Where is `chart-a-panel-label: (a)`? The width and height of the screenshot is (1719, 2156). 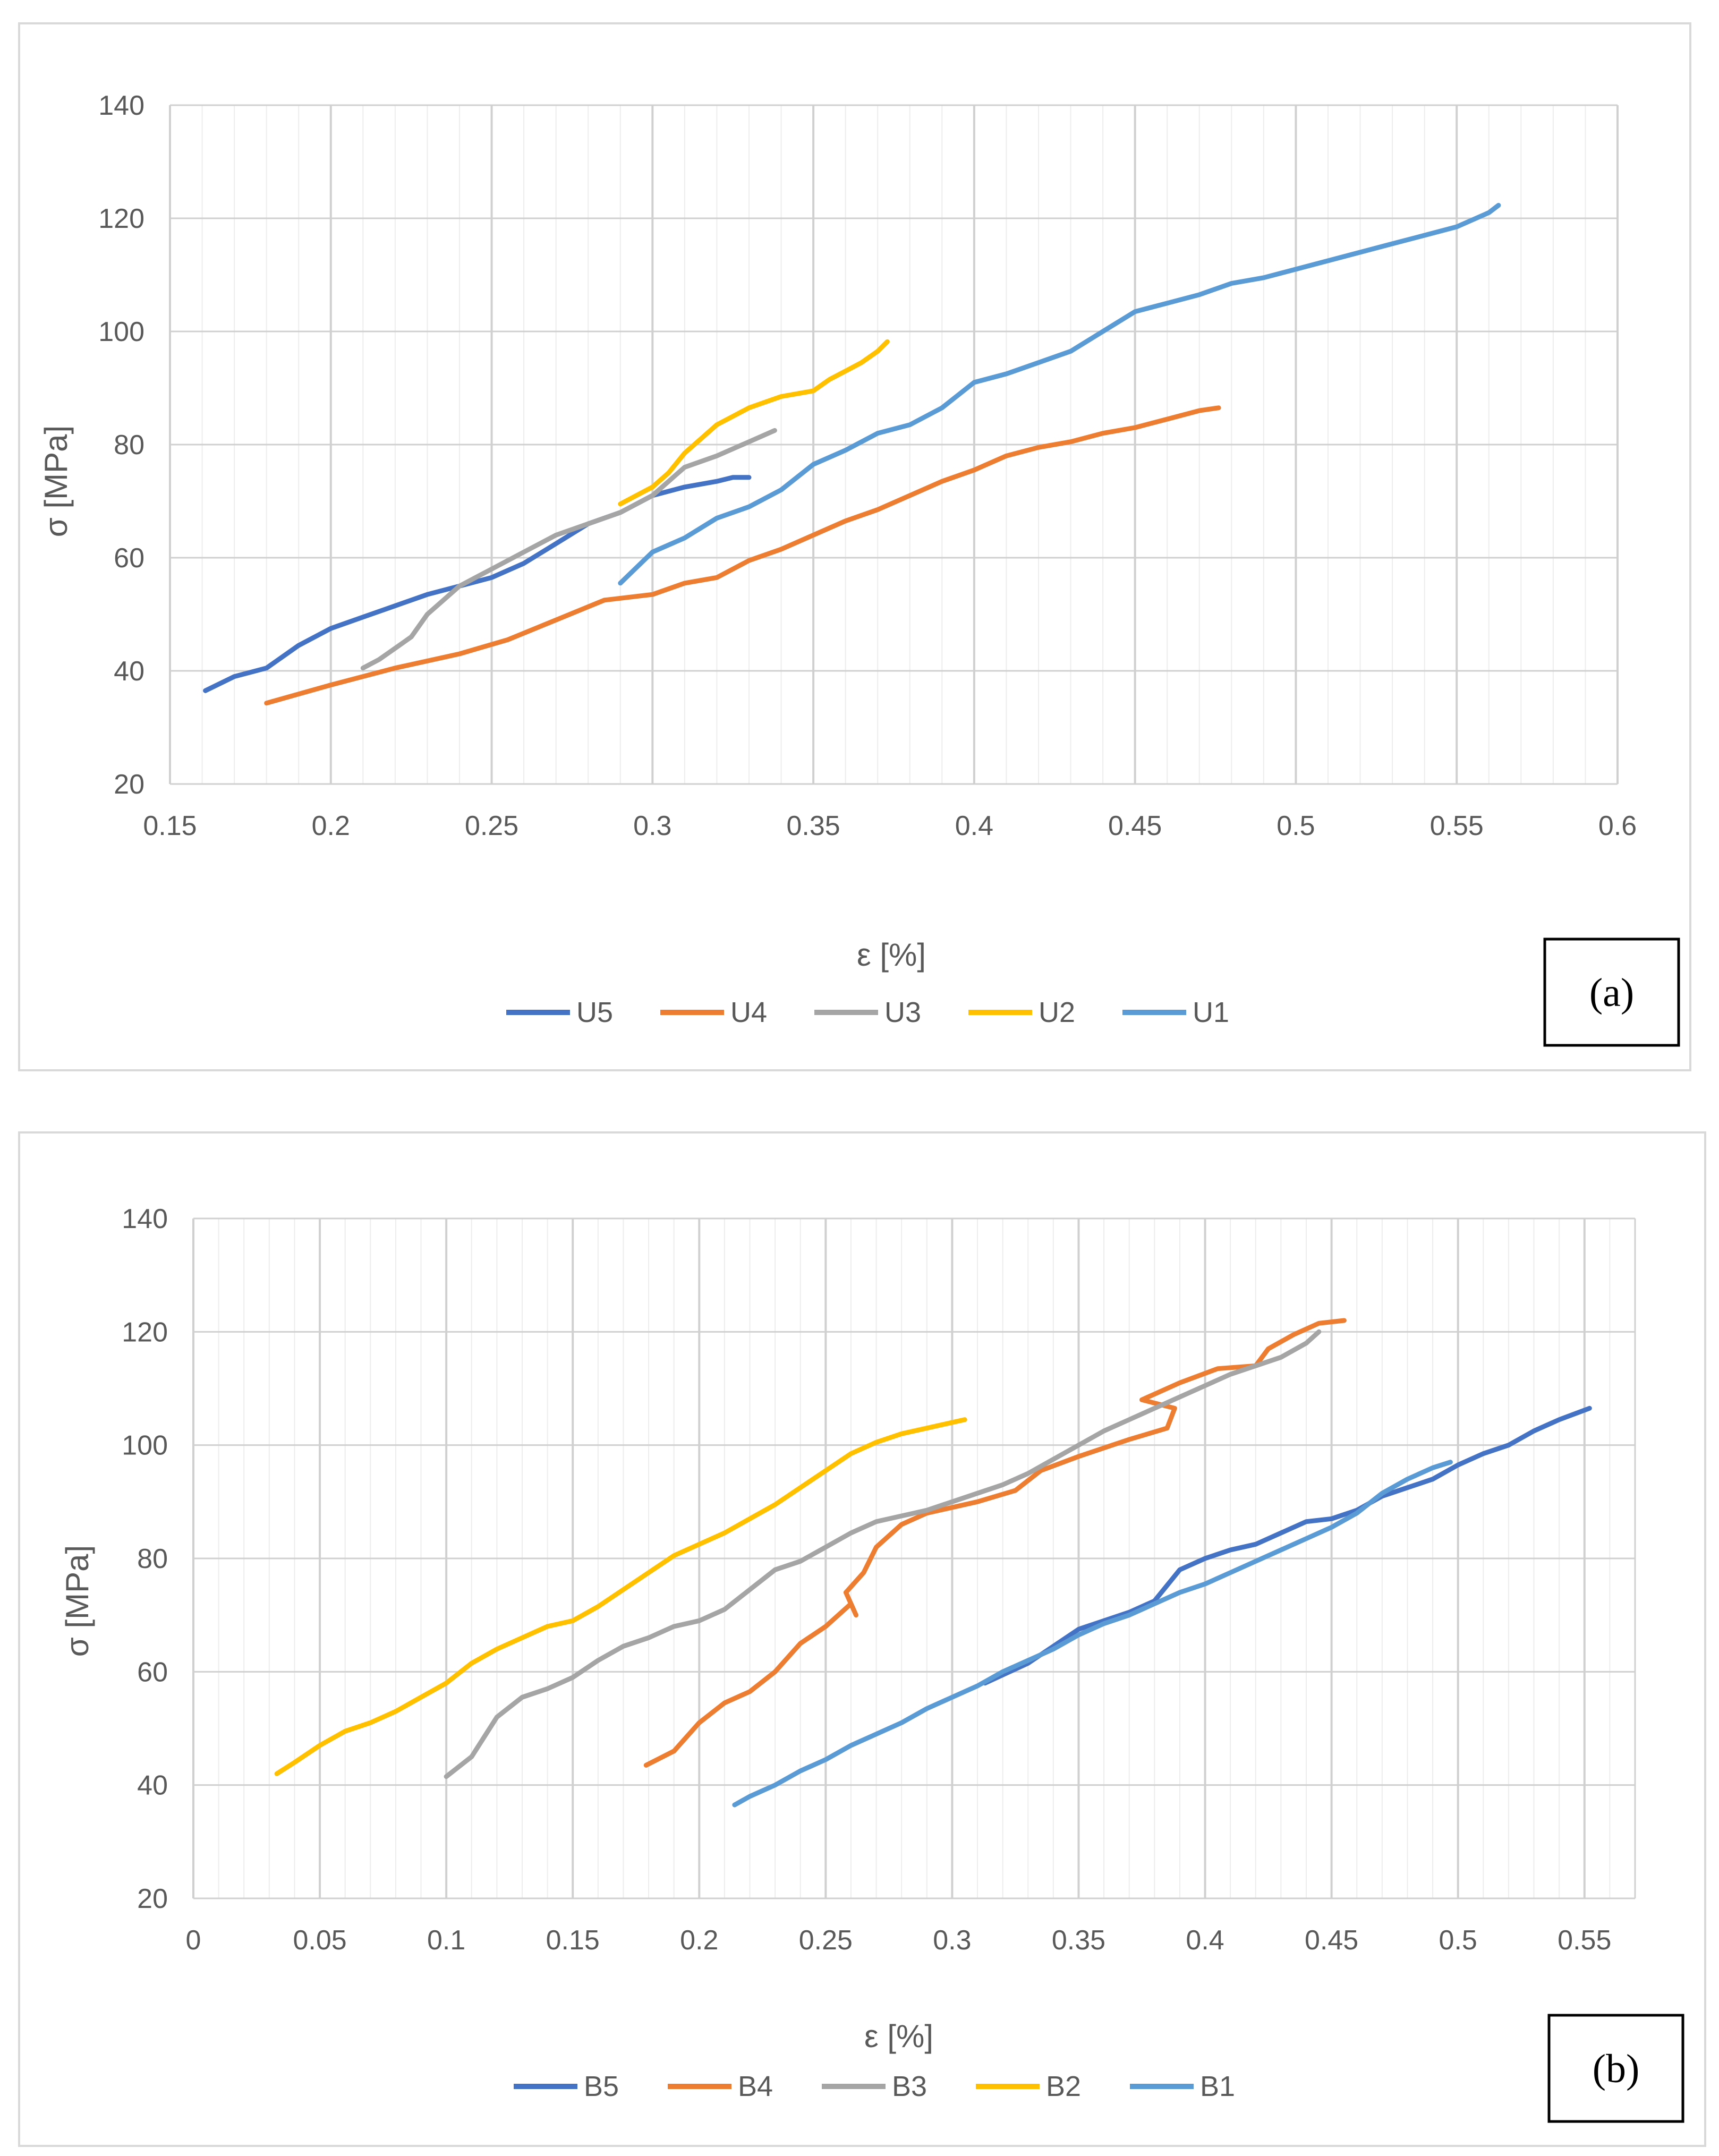
chart-a-panel-label: (a) is located at coordinates (1612, 993).